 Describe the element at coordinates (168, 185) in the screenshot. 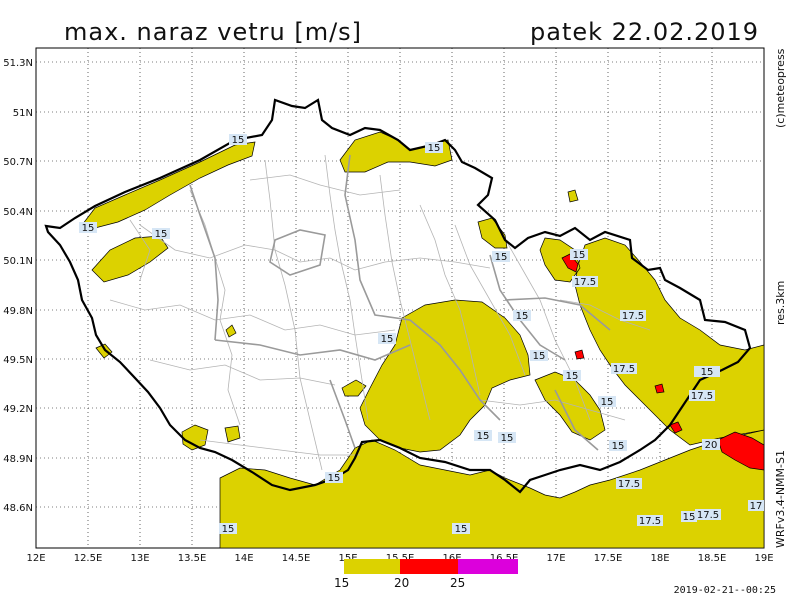

I see `gust-area-erzgebirge` at that location.